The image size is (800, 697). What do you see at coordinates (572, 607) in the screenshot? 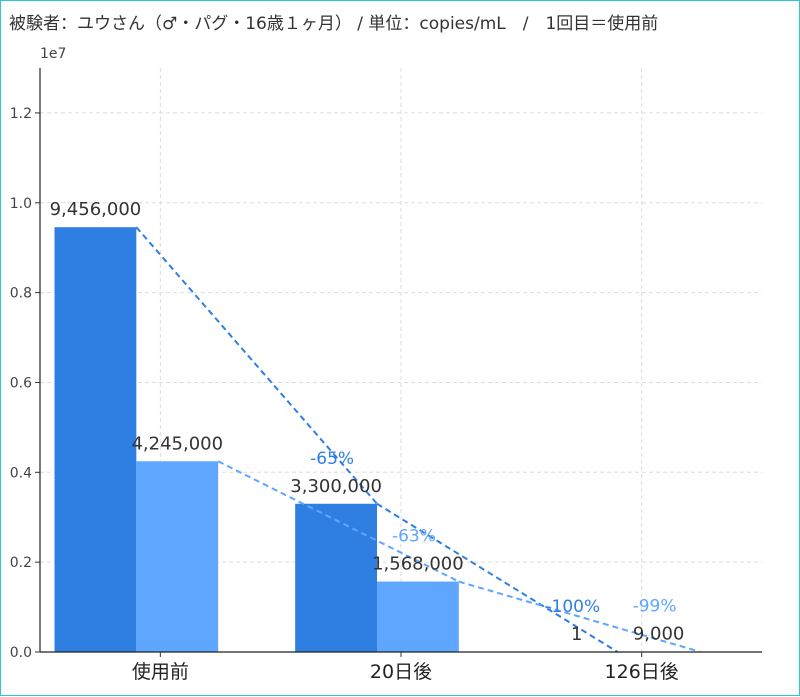
I see `change-label: -100%` at bounding box center [572, 607].